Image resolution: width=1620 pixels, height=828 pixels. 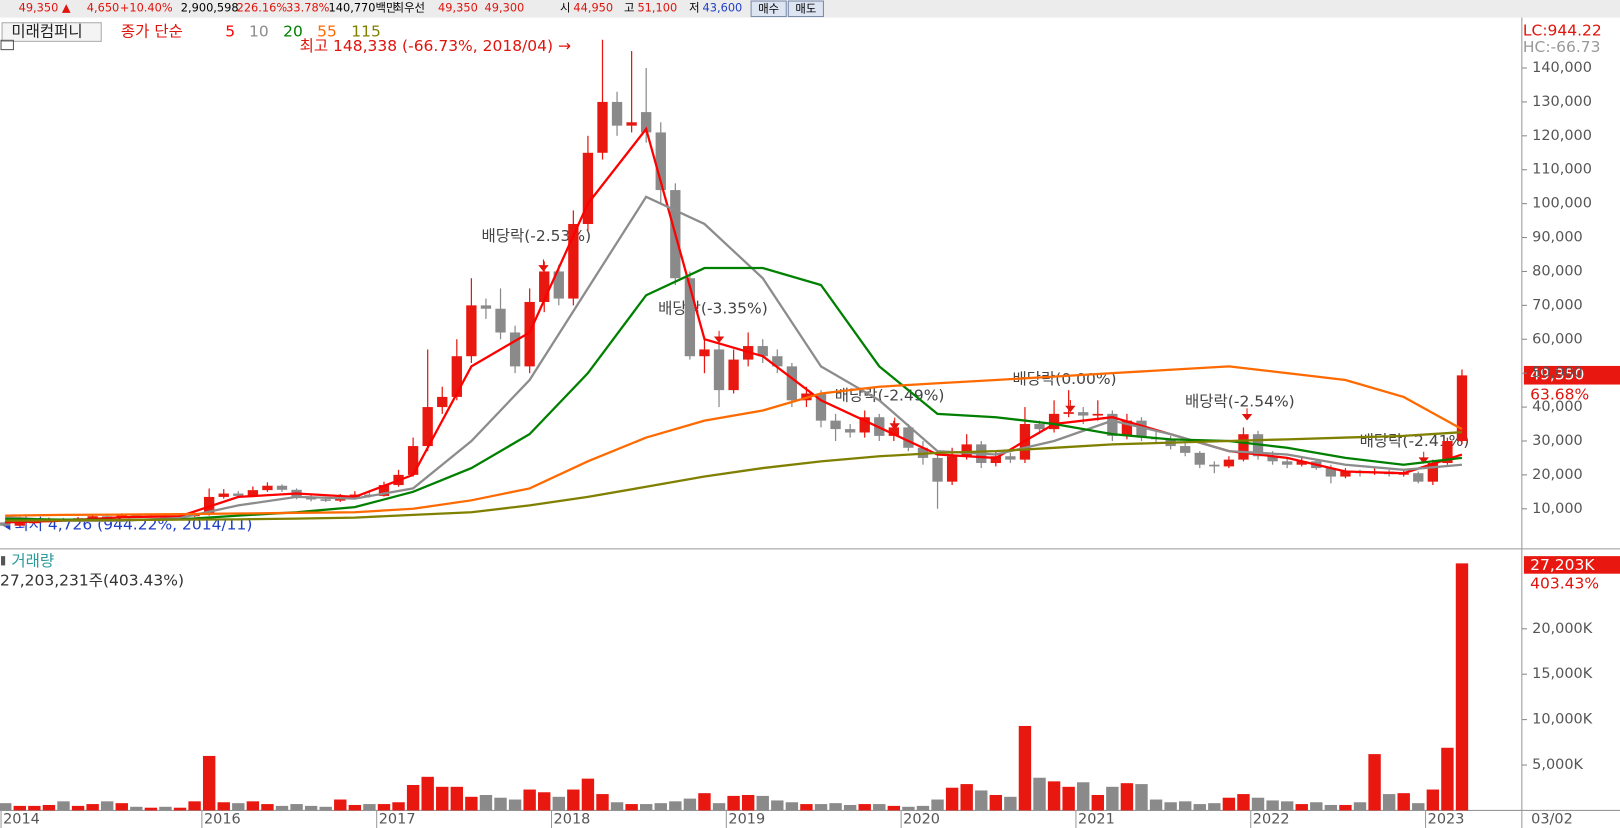 I want to click on last-price-pct: 63.68%, so click(x=1559, y=394).